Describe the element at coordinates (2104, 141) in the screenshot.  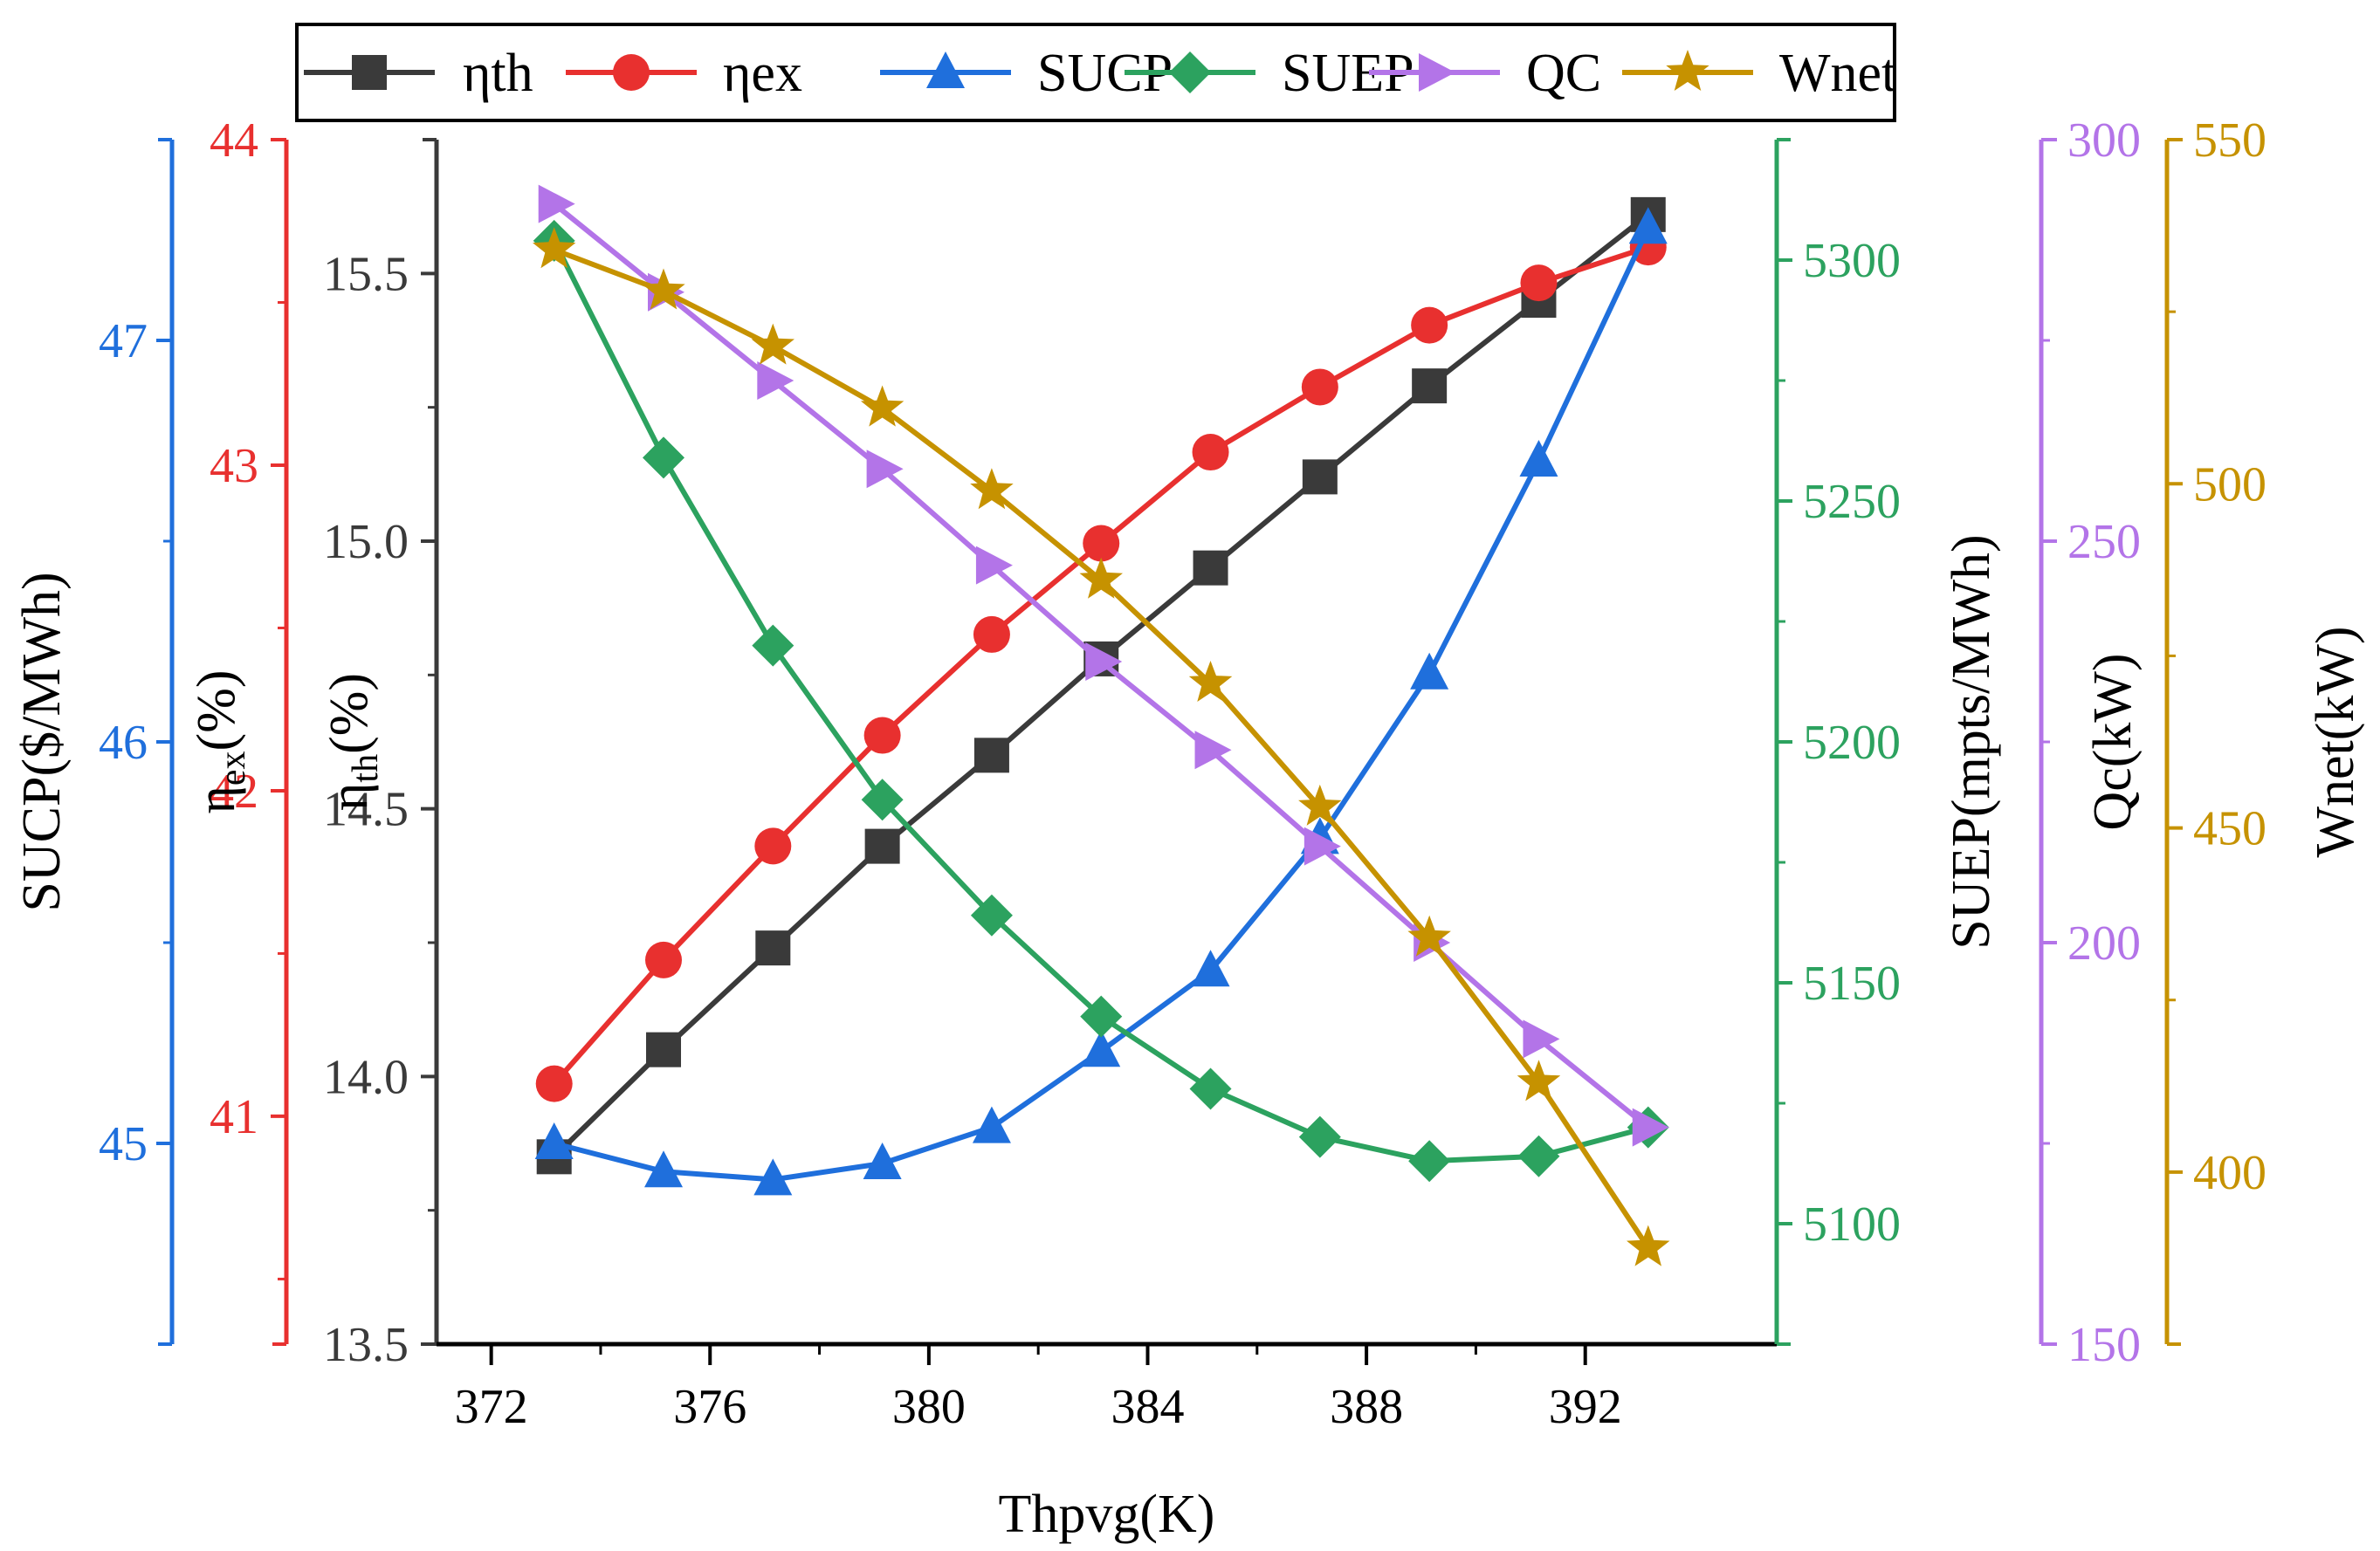
I see `qc-tick-label: 300` at that location.